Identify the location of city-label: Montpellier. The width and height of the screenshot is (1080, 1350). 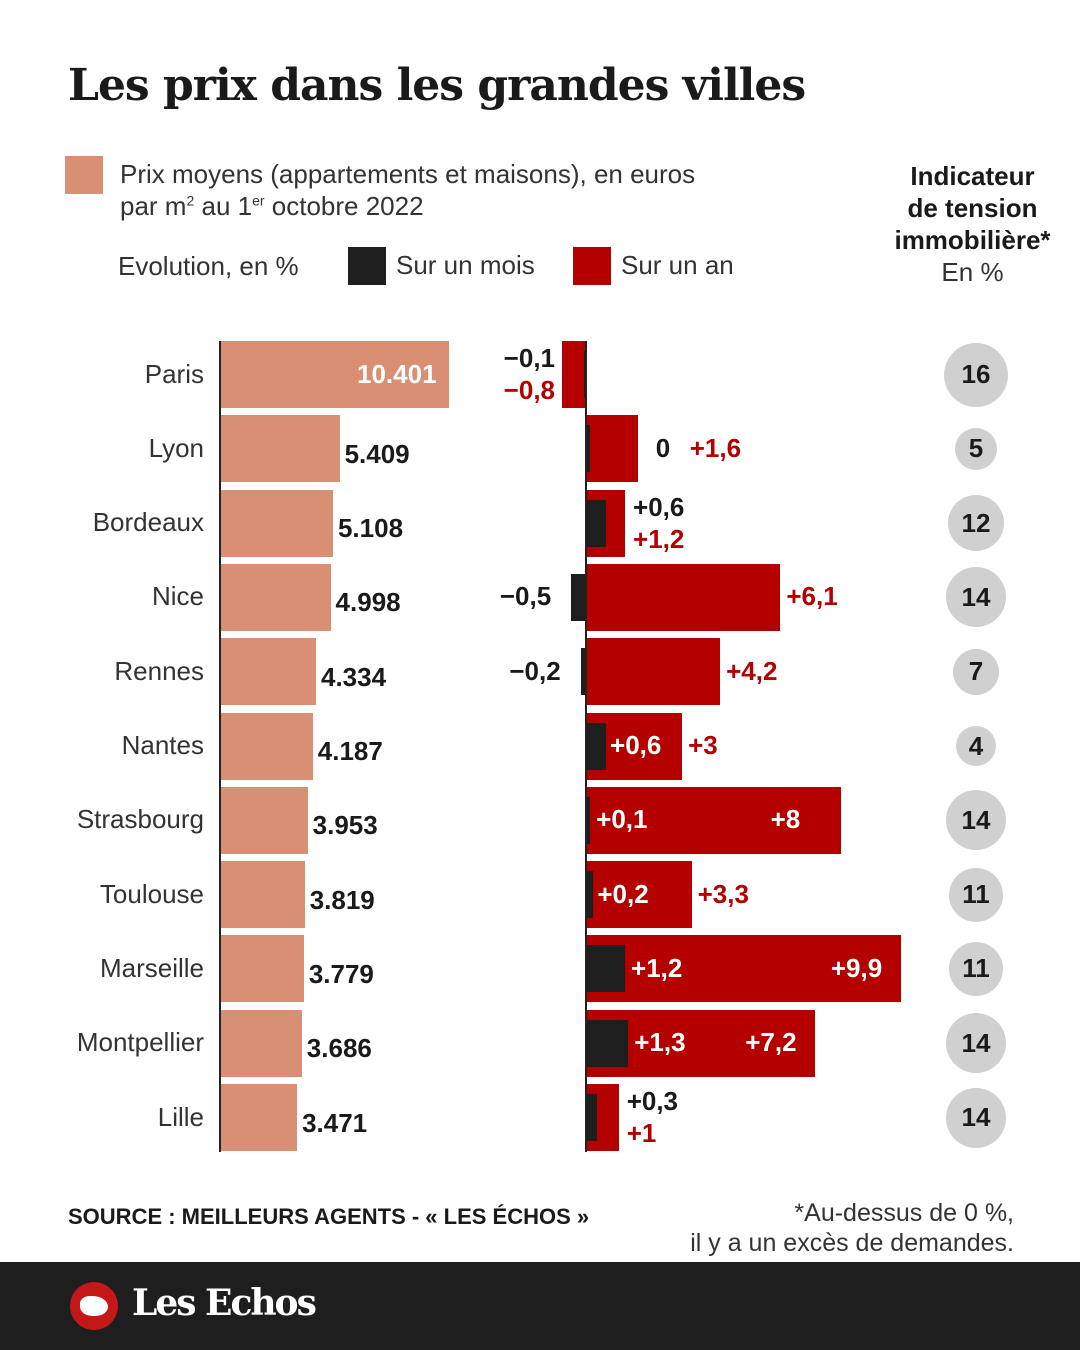
(140, 1042).